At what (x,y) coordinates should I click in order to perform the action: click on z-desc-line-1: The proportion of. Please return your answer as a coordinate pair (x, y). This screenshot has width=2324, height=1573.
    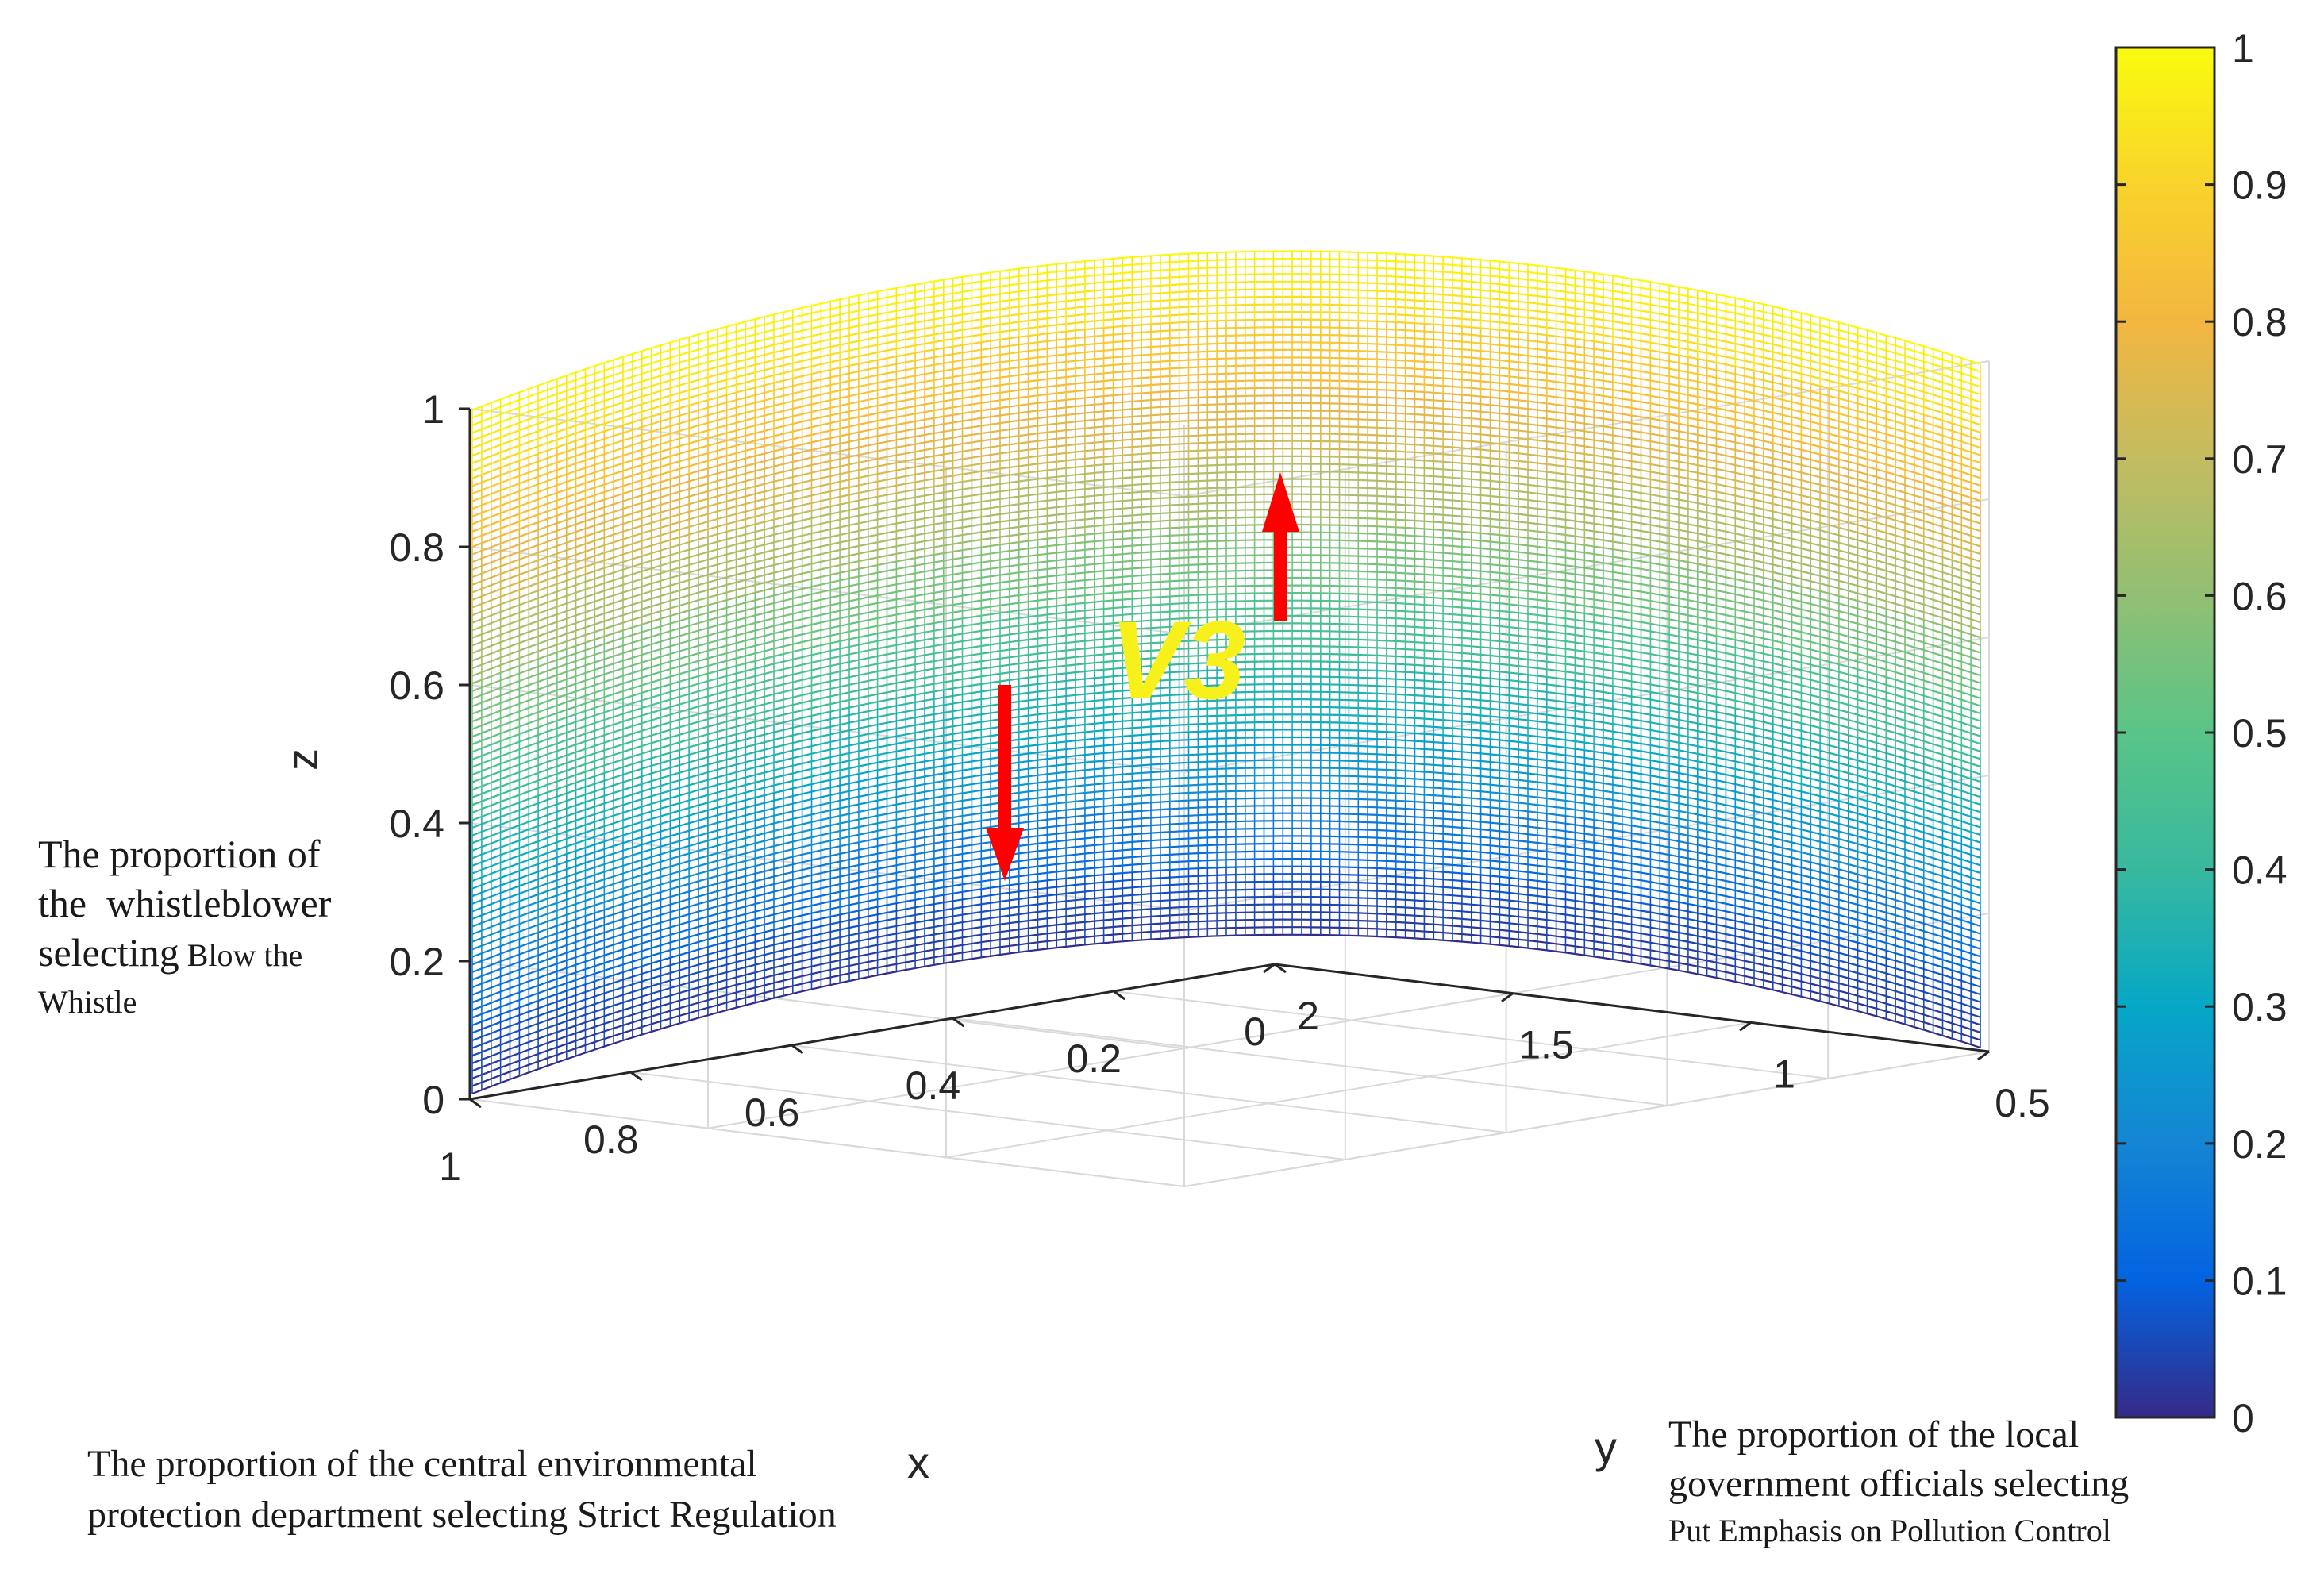
    Looking at the image, I should click on (179, 854).